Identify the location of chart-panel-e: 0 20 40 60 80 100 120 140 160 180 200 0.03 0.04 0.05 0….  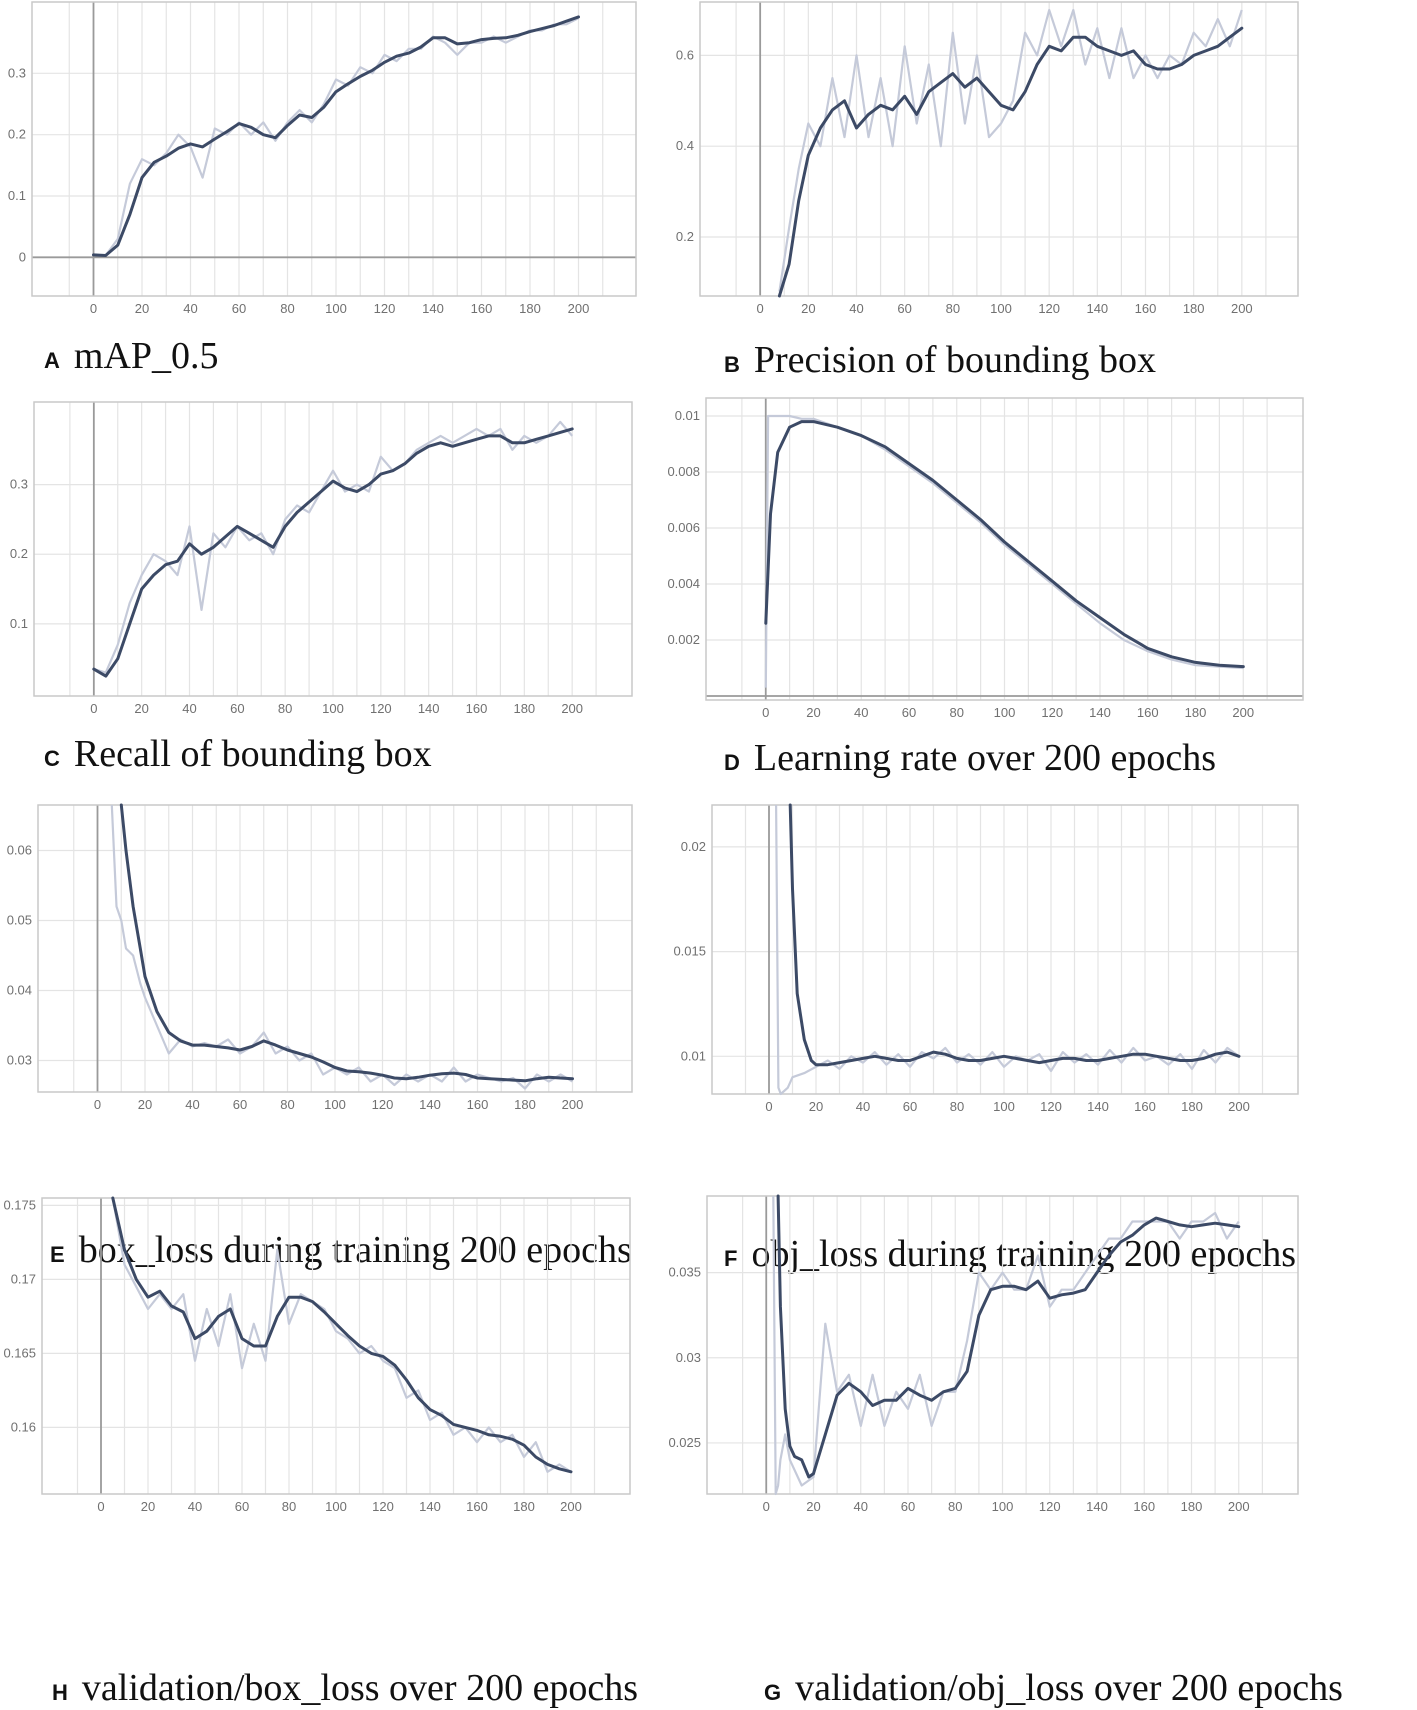
(350, 1046).